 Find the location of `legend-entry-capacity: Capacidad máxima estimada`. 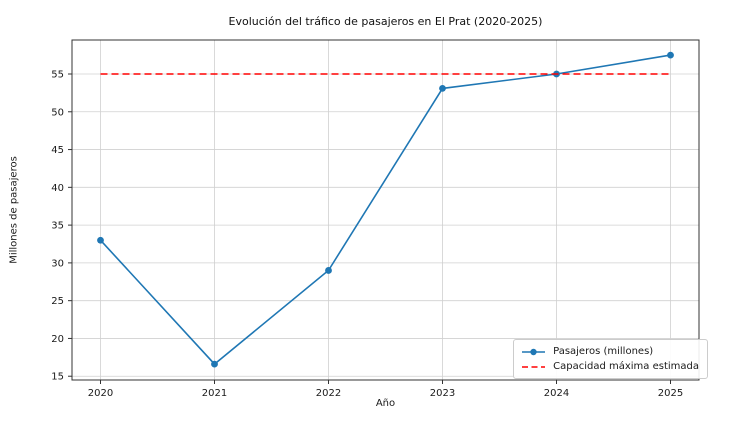

legend-entry-capacity: Capacidad máxima estimada is located at coordinates (610, 366).